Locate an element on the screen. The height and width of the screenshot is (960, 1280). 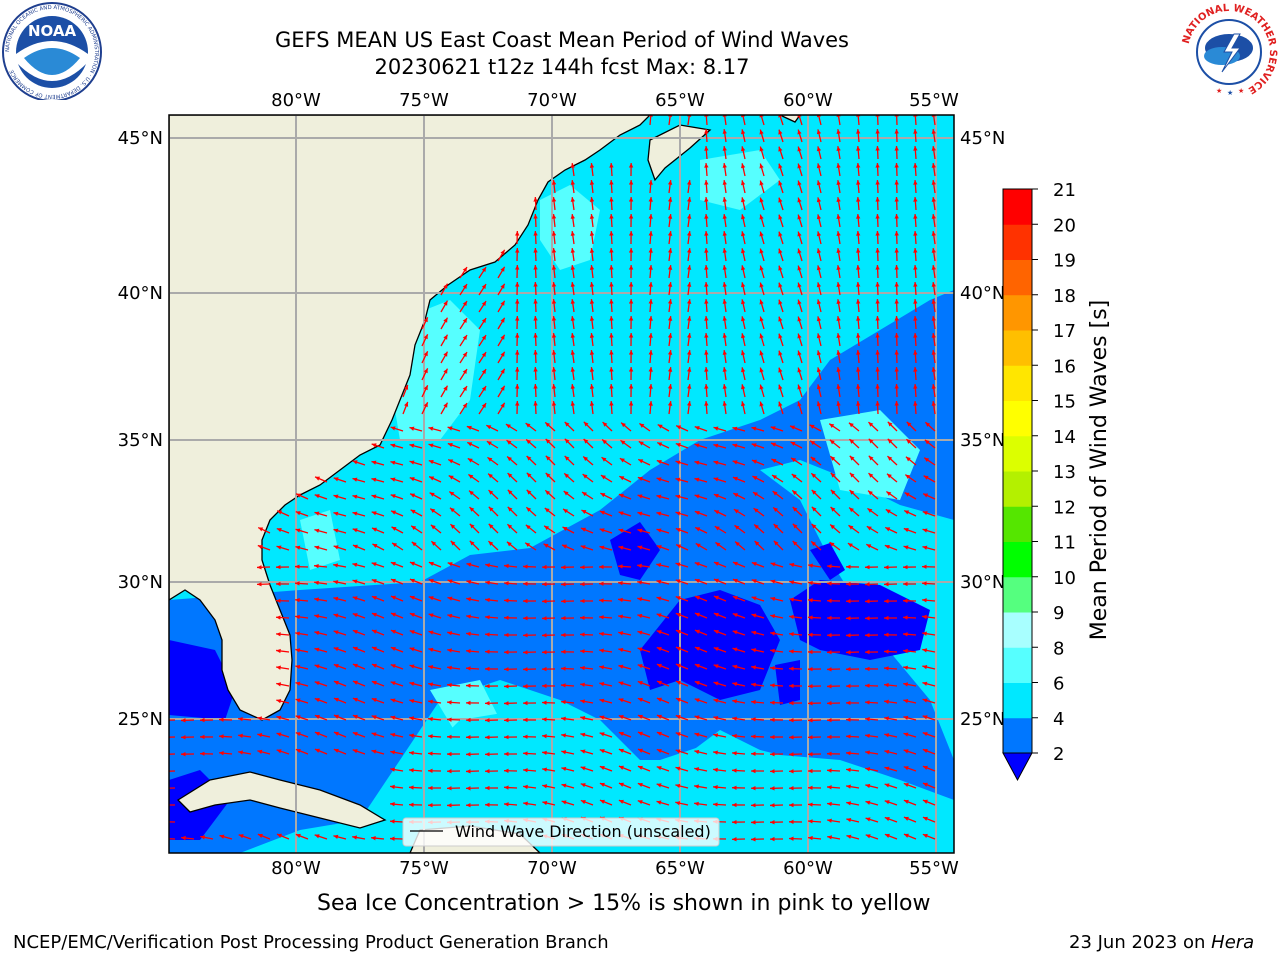
colorbar-tick-label: 20 is located at coordinates (1064, 225).